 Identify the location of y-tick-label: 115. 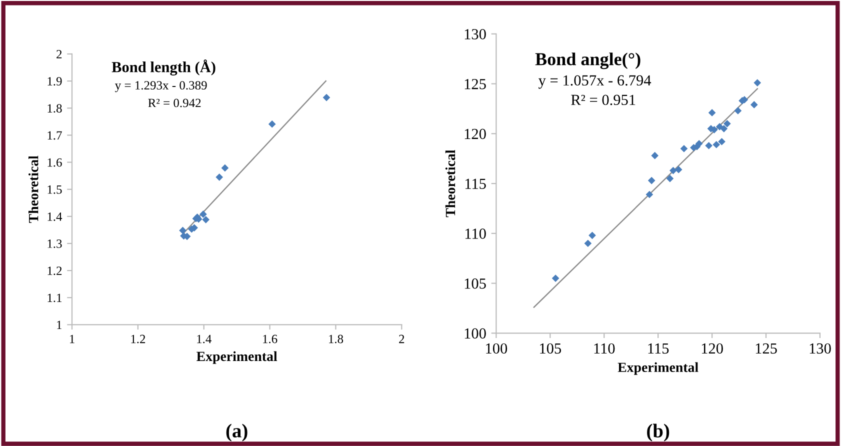
(475, 183).